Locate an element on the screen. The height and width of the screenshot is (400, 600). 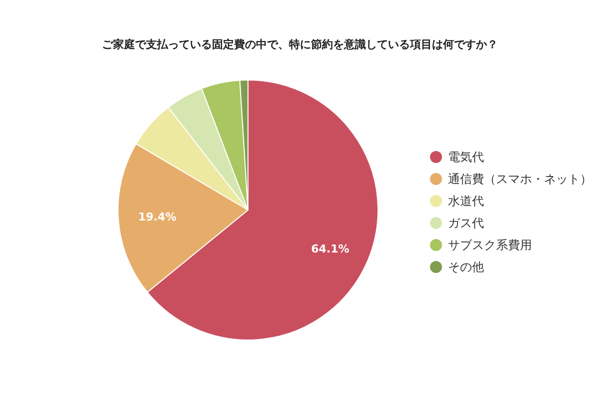
data-label: 19.4% is located at coordinates (157, 217).